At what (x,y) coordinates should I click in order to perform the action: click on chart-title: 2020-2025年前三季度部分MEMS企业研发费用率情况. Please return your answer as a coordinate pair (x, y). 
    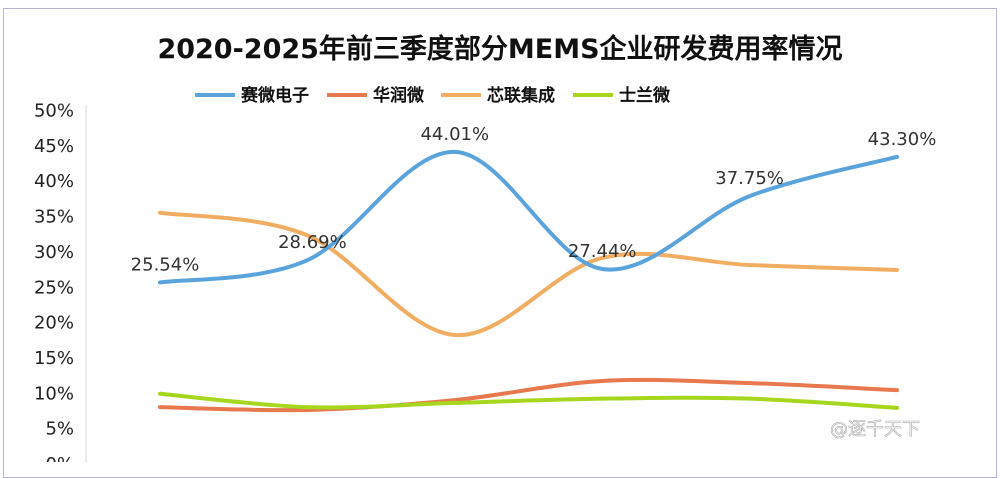
    Looking at the image, I should click on (499, 49).